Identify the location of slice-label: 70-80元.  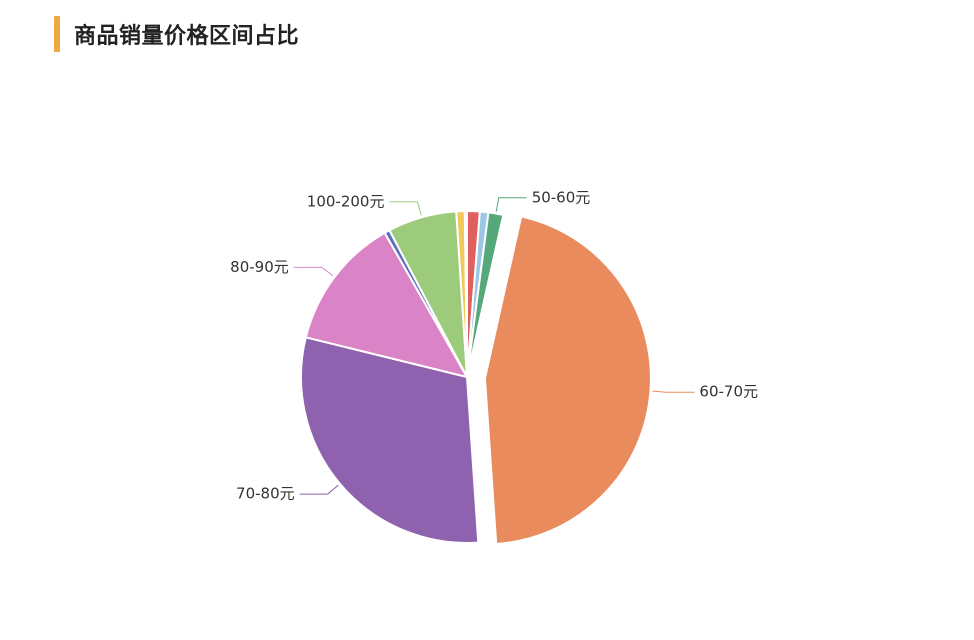
(265, 494).